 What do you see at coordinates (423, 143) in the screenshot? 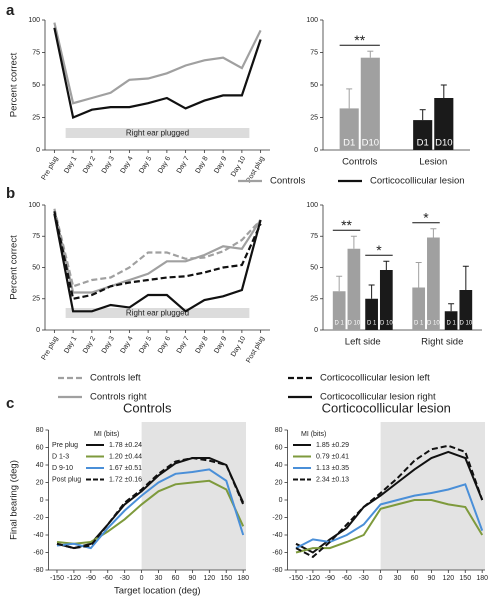
I see `bar-label: D1` at bounding box center [423, 143].